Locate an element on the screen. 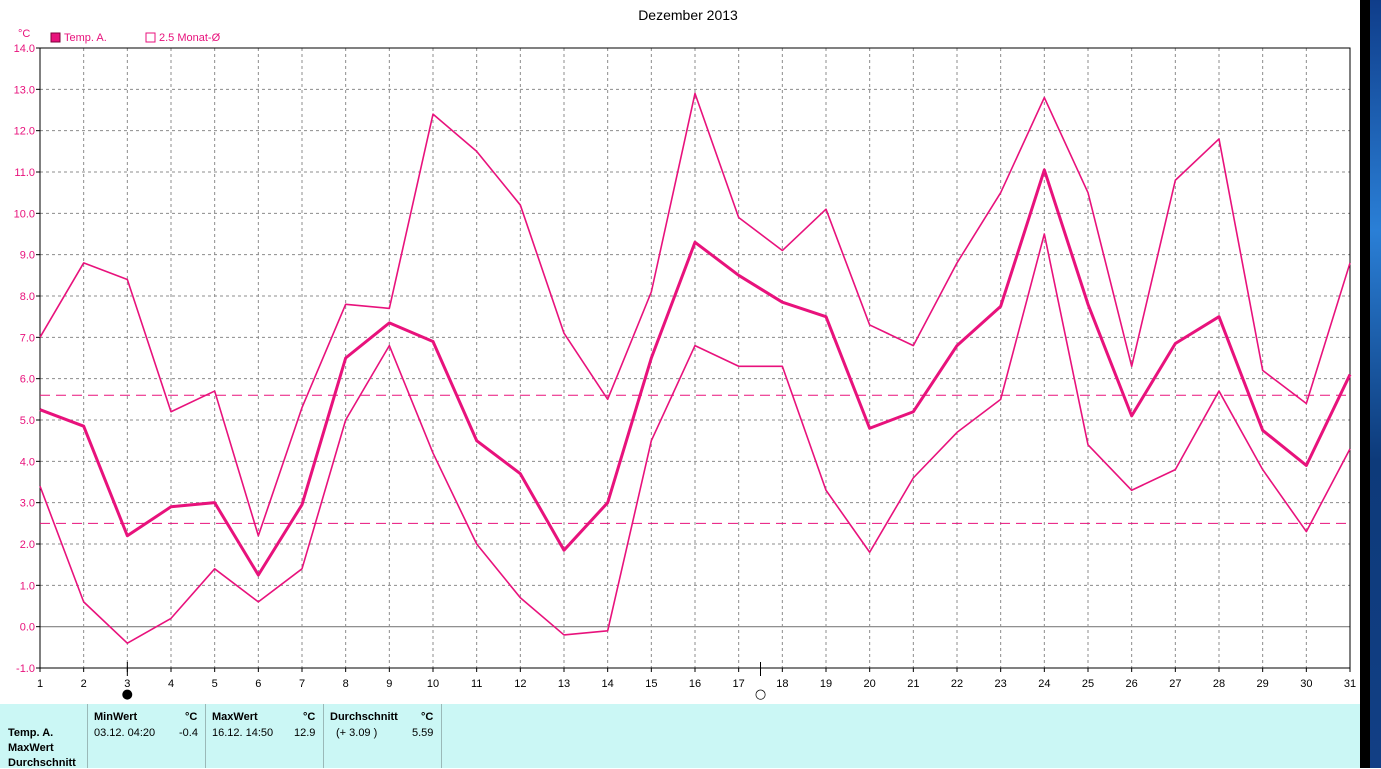  x-tick-label: 10 is located at coordinates (433, 684).